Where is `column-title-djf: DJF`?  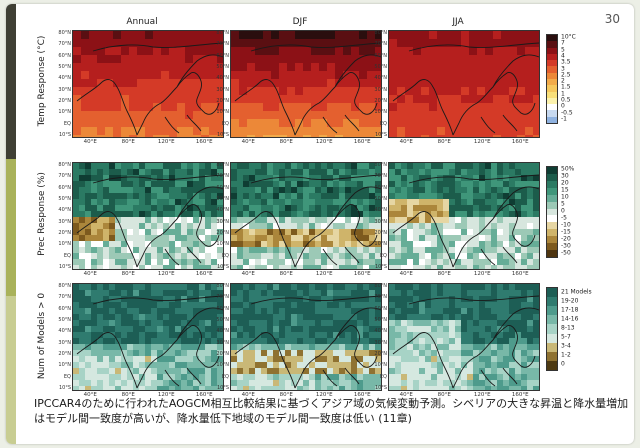 column-title-djf: DJF is located at coordinates (300, 22).